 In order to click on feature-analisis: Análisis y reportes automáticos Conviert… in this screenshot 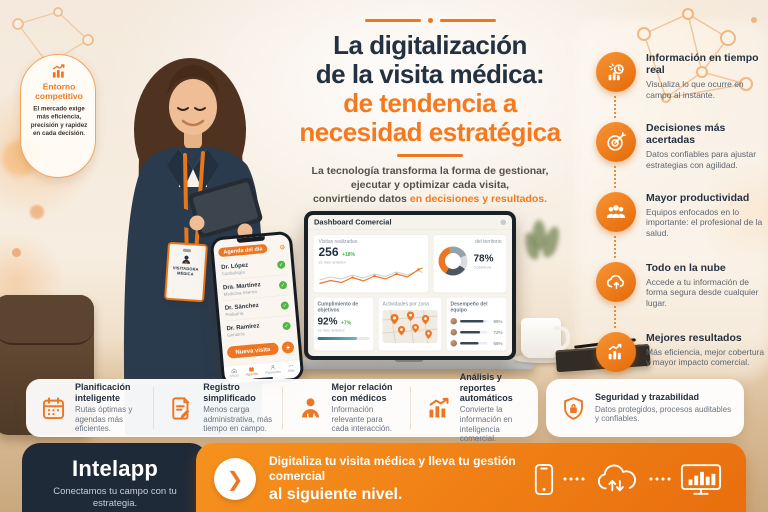, I will do `click(473, 407)`.